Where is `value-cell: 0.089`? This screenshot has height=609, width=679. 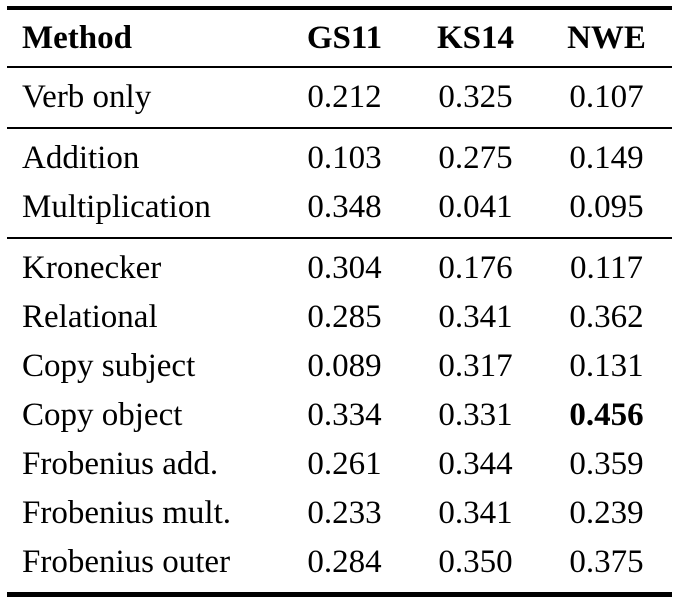 value-cell: 0.089 is located at coordinates (344, 366).